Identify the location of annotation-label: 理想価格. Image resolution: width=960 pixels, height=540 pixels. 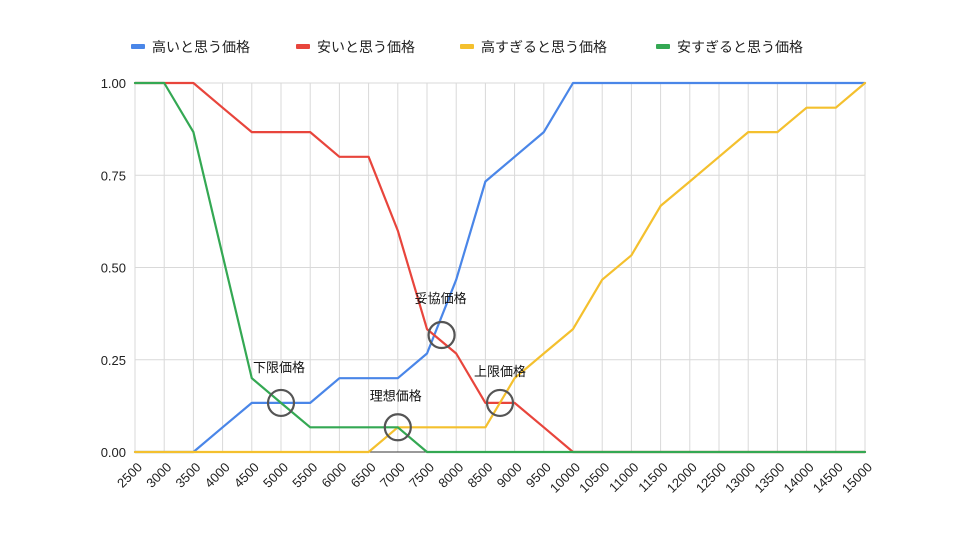
(396, 396).